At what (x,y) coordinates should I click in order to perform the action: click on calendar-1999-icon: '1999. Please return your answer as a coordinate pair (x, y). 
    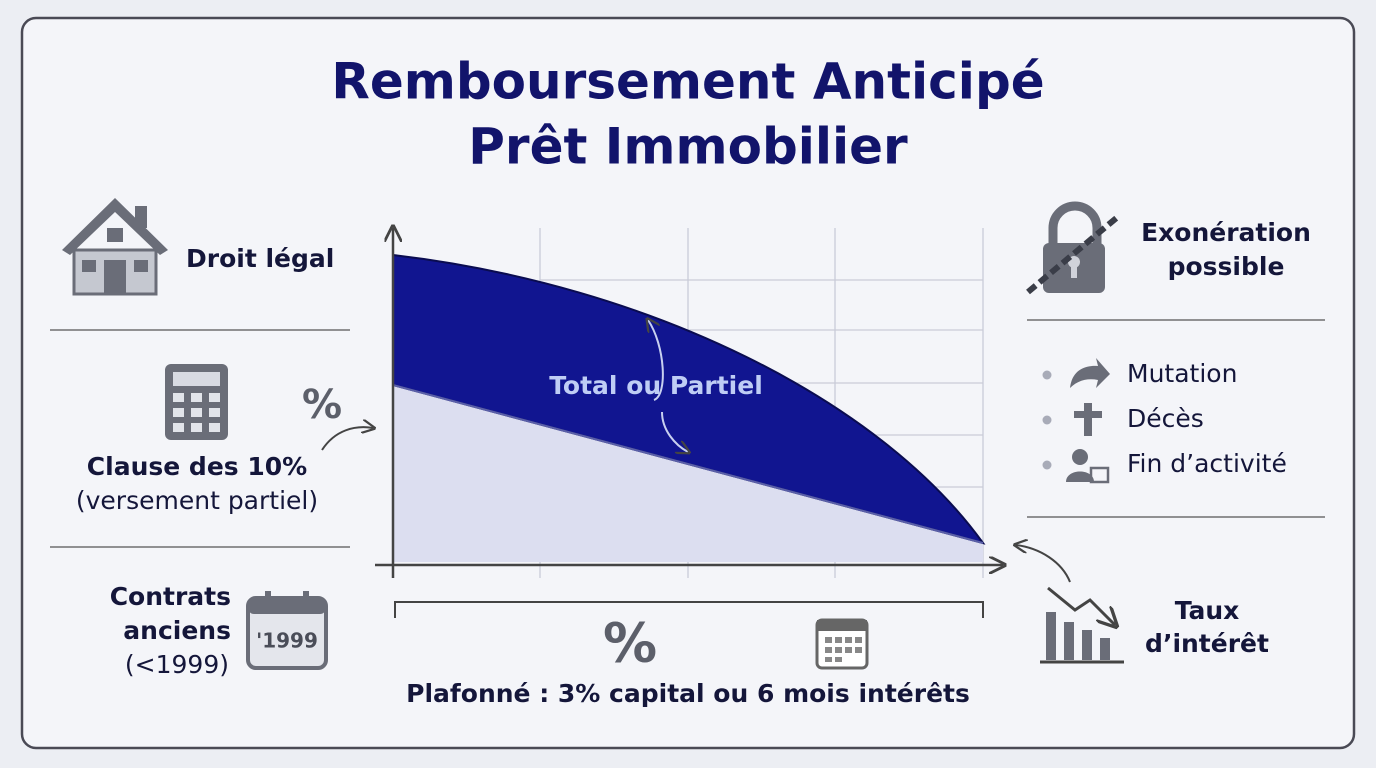
    Looking at the image, I should click on (287, 630).